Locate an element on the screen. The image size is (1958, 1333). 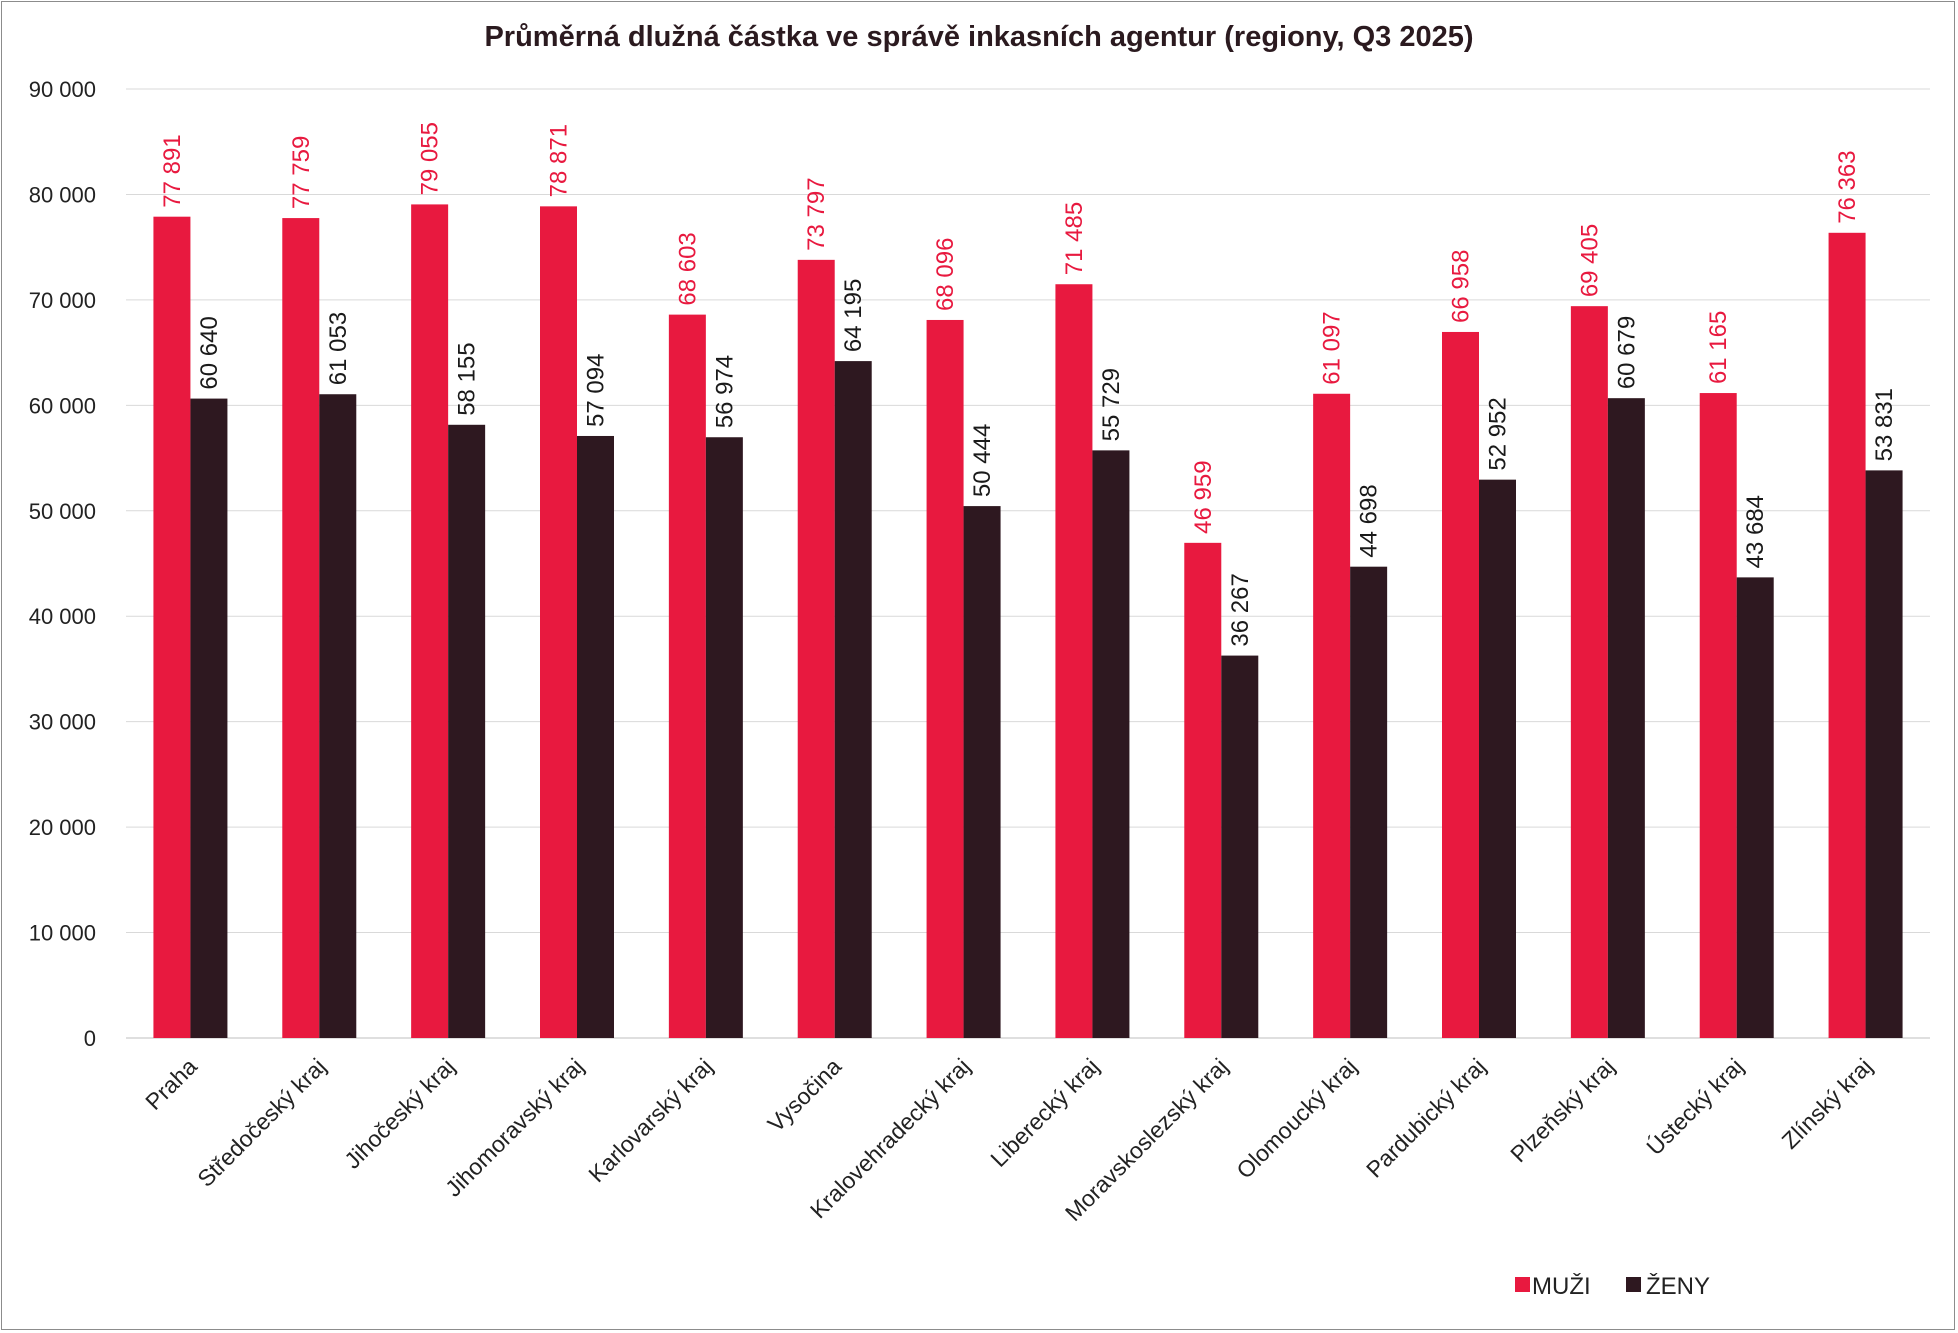
data-label-muzi: 69 405 is located at coordinates (1589, 260).